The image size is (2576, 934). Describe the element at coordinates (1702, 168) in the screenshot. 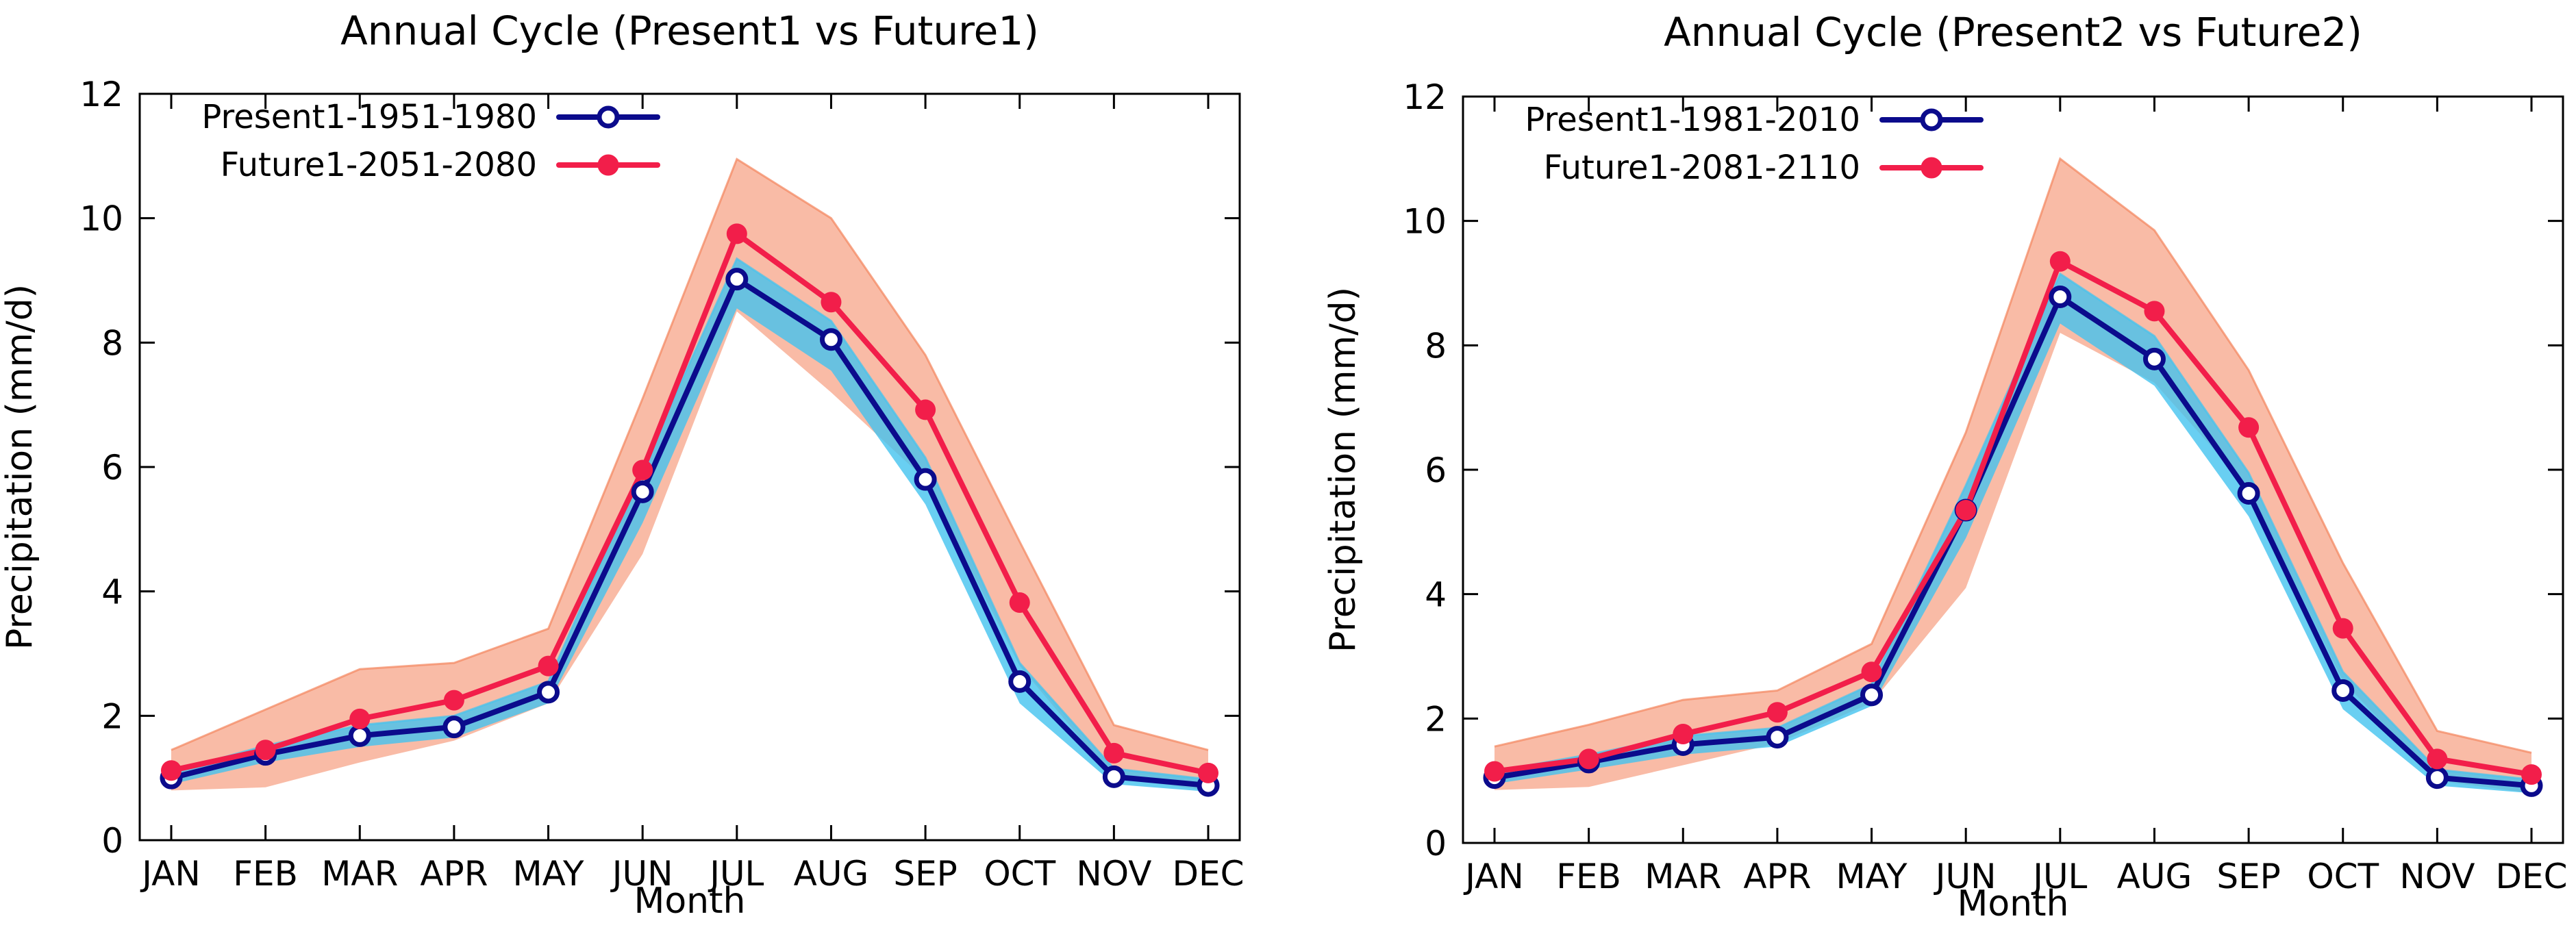

I see `legend-label-future: Future1-2081-2110` at that location.